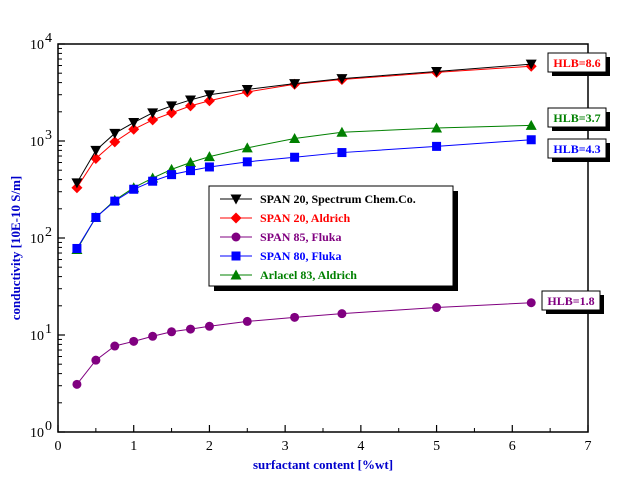 The height and width of the screenshot is (482, 622). I want to click on x-tick-labels: 0 1 2 3 4 5 6 7, so click(323, 446).